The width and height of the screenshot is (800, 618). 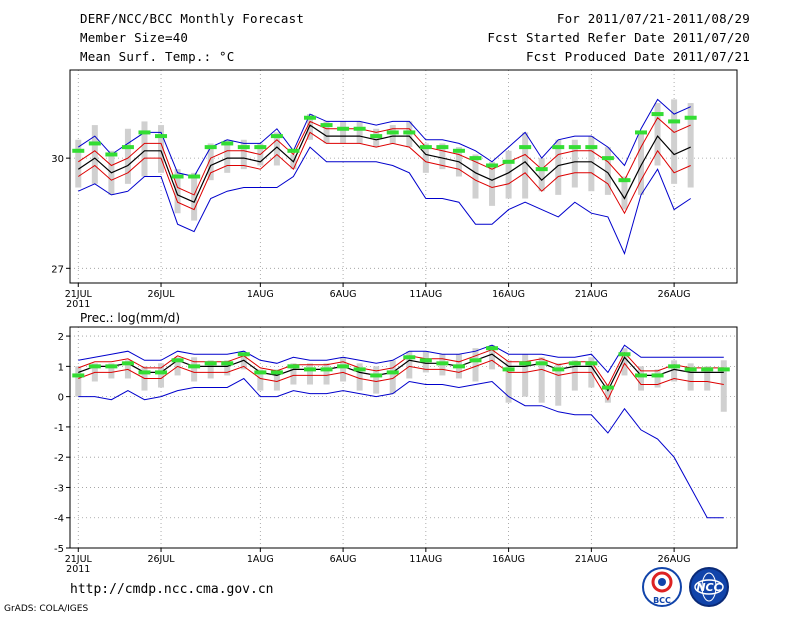 What do you see at coordinates (59, 488) in the screenshot?
I see `y-tick-label: -3` at bounding box center [59, 488].